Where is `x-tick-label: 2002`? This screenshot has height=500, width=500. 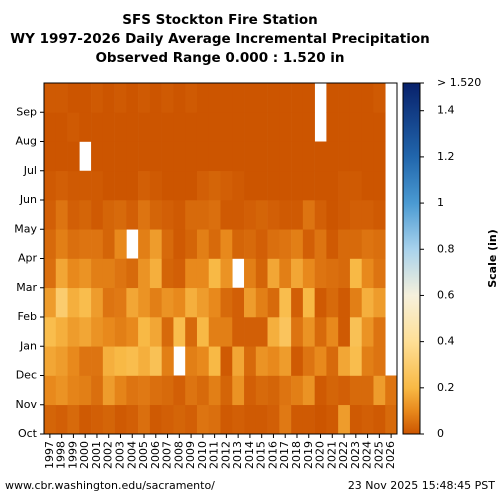
x-tick-label: 2002 is located at coordinates (108, 455).